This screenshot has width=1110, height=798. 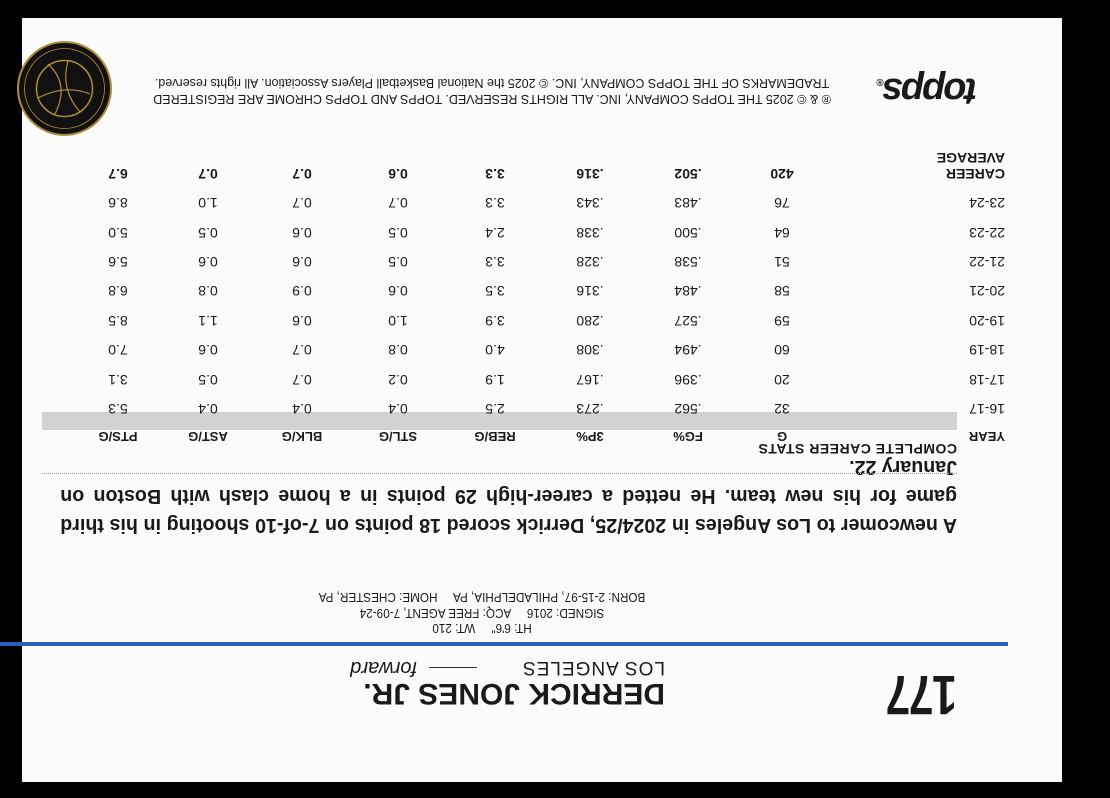 I want to click on stats-cell: .483, so click(x=688, y=203).